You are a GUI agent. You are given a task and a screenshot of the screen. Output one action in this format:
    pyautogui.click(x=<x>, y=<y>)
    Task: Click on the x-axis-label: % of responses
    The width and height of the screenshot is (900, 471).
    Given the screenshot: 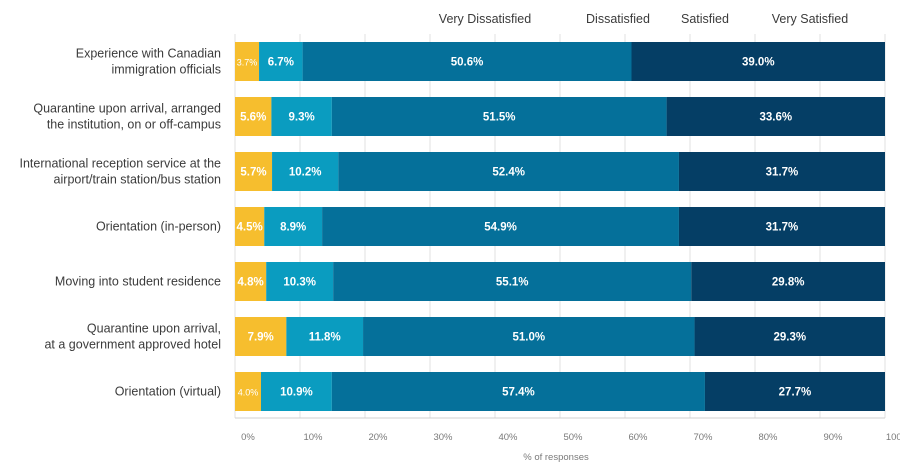 What is the action you would take?
    pyautogui.click(x=556, y=457)
    